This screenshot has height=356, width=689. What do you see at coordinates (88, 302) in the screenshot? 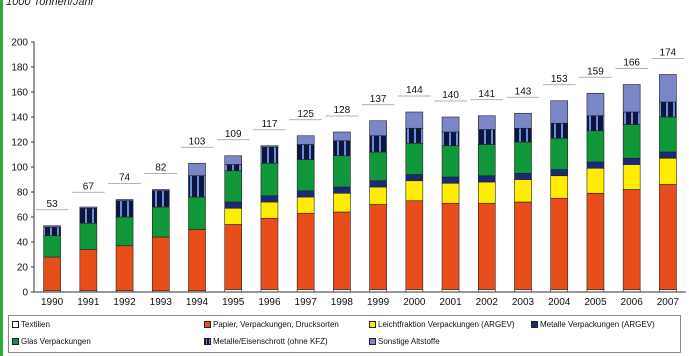
I see `x-tick-label: 1991` at bounding box center [88, 302].